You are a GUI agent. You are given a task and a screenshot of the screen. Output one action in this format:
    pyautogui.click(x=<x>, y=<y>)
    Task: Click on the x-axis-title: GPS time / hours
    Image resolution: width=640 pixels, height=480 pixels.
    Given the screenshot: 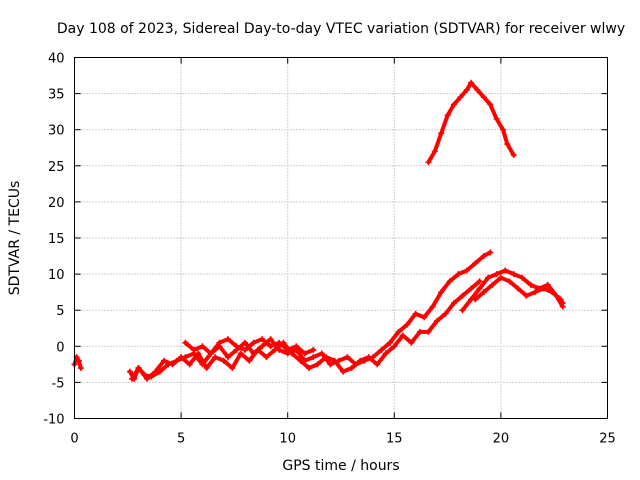 What is the action you would take?
    pyautogui.click(x=340, y=466)
    